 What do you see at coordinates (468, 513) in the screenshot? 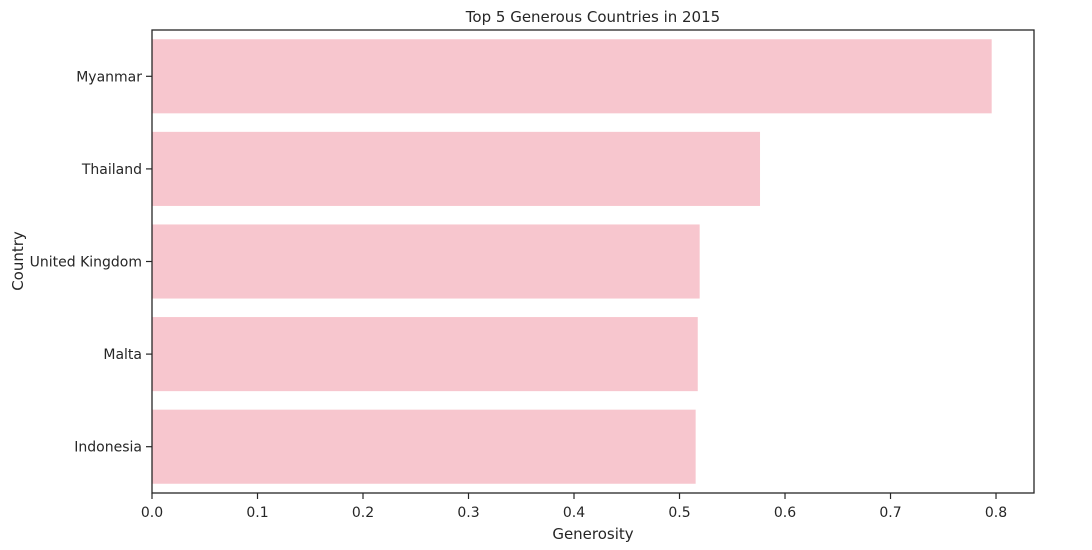
I see `x-tick-label: 0.3` at bounding box center [468, 513].